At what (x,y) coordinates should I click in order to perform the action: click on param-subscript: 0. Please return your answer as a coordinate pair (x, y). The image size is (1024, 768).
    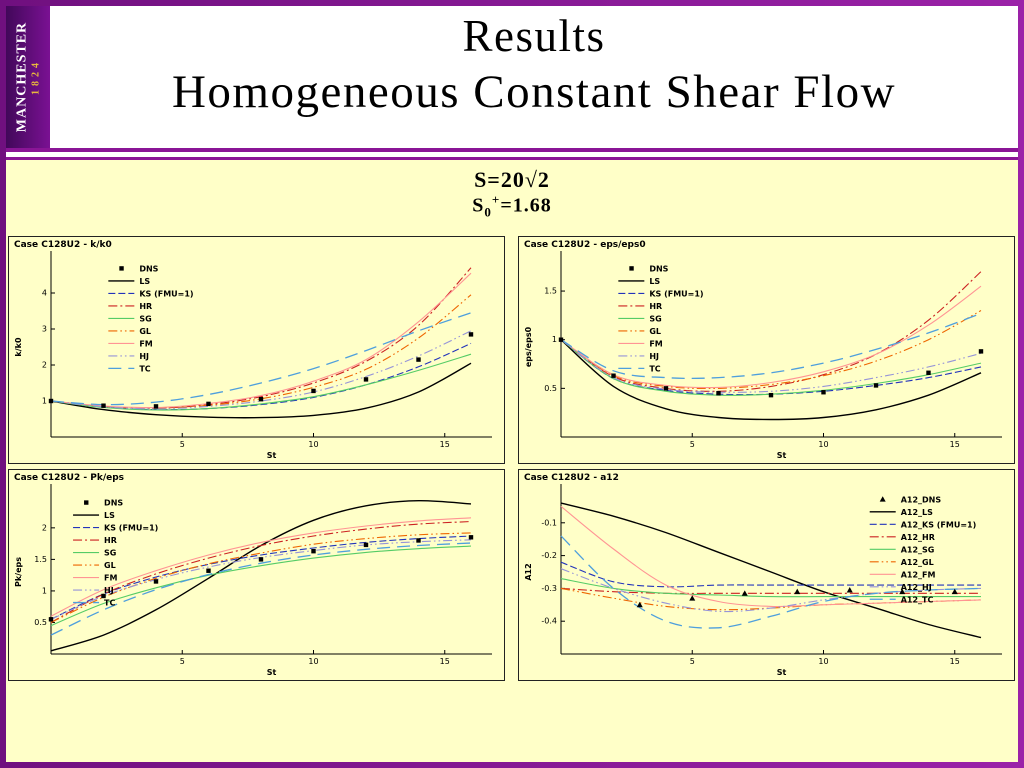
    Looking at the image, I should click on (488, 212).